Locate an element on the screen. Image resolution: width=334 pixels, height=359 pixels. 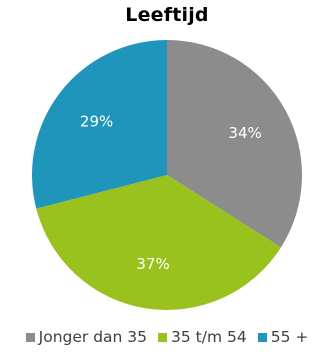
legend: Jonger dan 35 35 t/m 54 55 + is located at coordinates (167, 337).